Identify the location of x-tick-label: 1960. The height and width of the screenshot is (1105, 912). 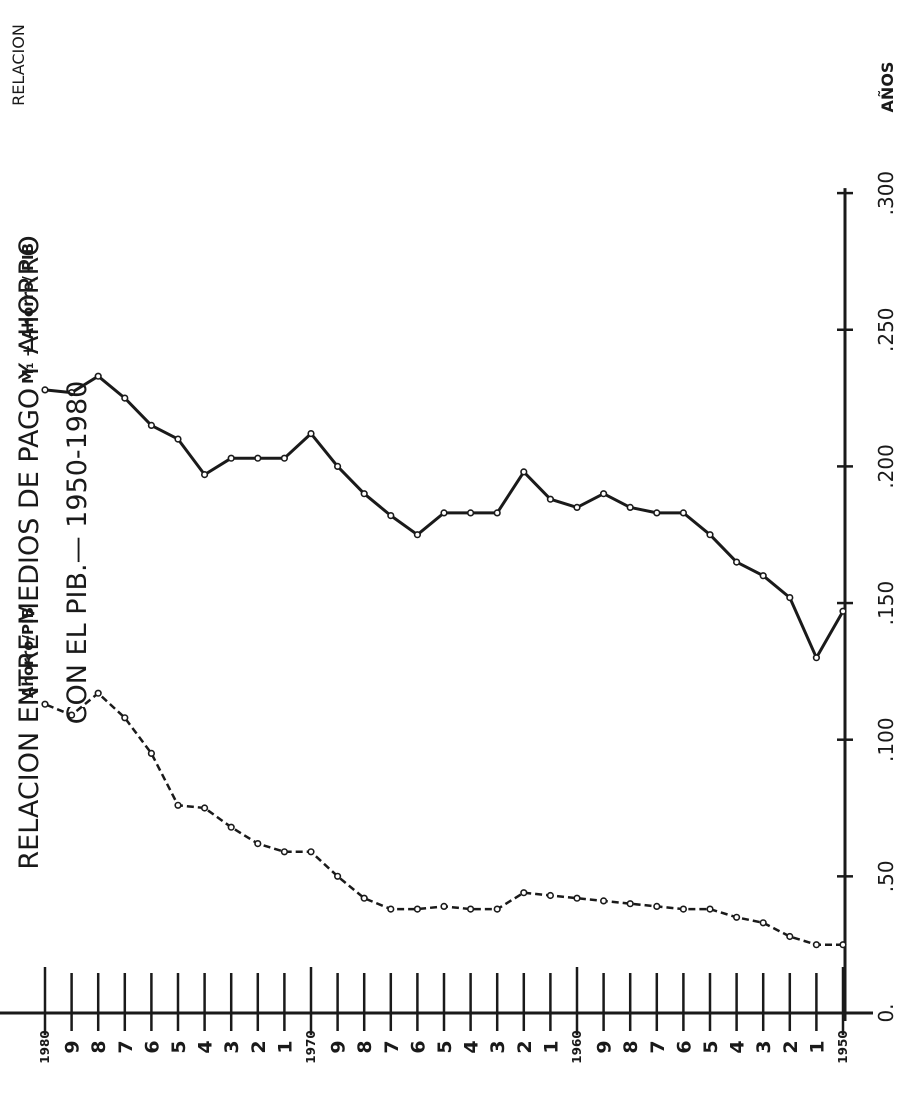
(577, 1046).